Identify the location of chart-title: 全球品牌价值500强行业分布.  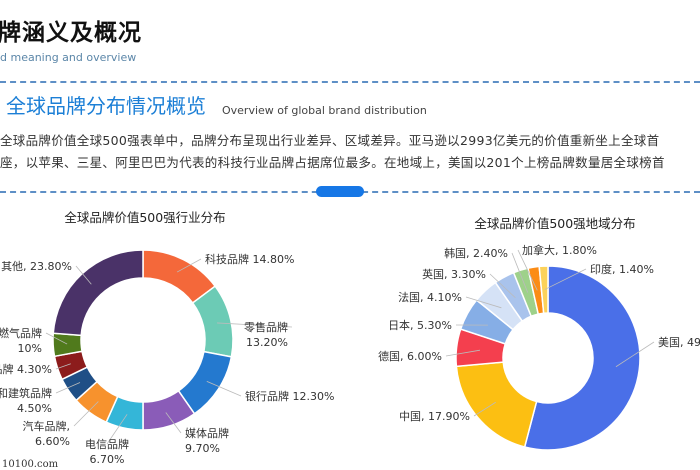
(144, 217).